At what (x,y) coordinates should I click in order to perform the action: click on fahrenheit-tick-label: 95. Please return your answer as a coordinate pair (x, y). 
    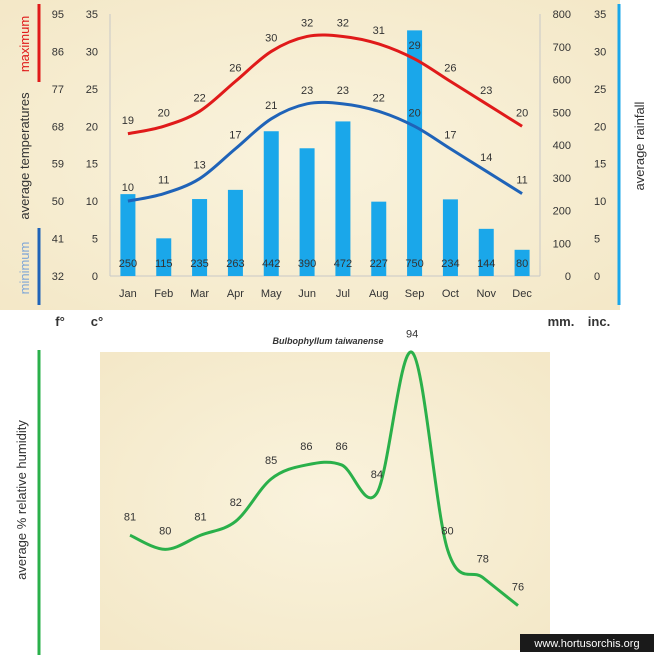
    Looking at the image, I should click on (58, 15).